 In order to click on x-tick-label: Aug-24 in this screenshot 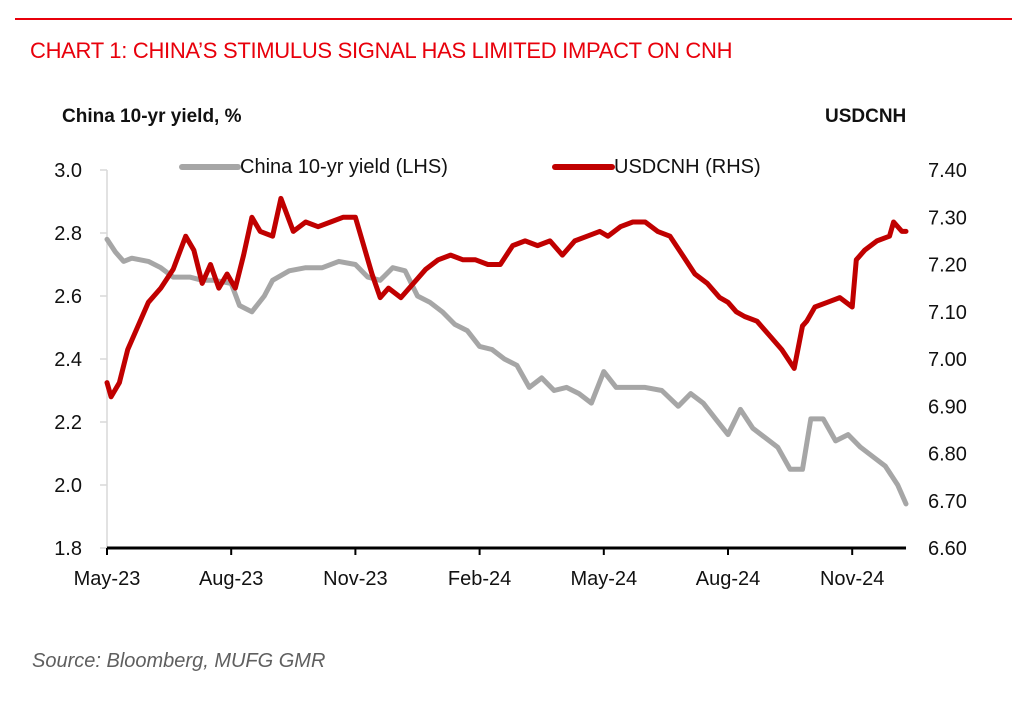, I will do `click(728, 579)`.